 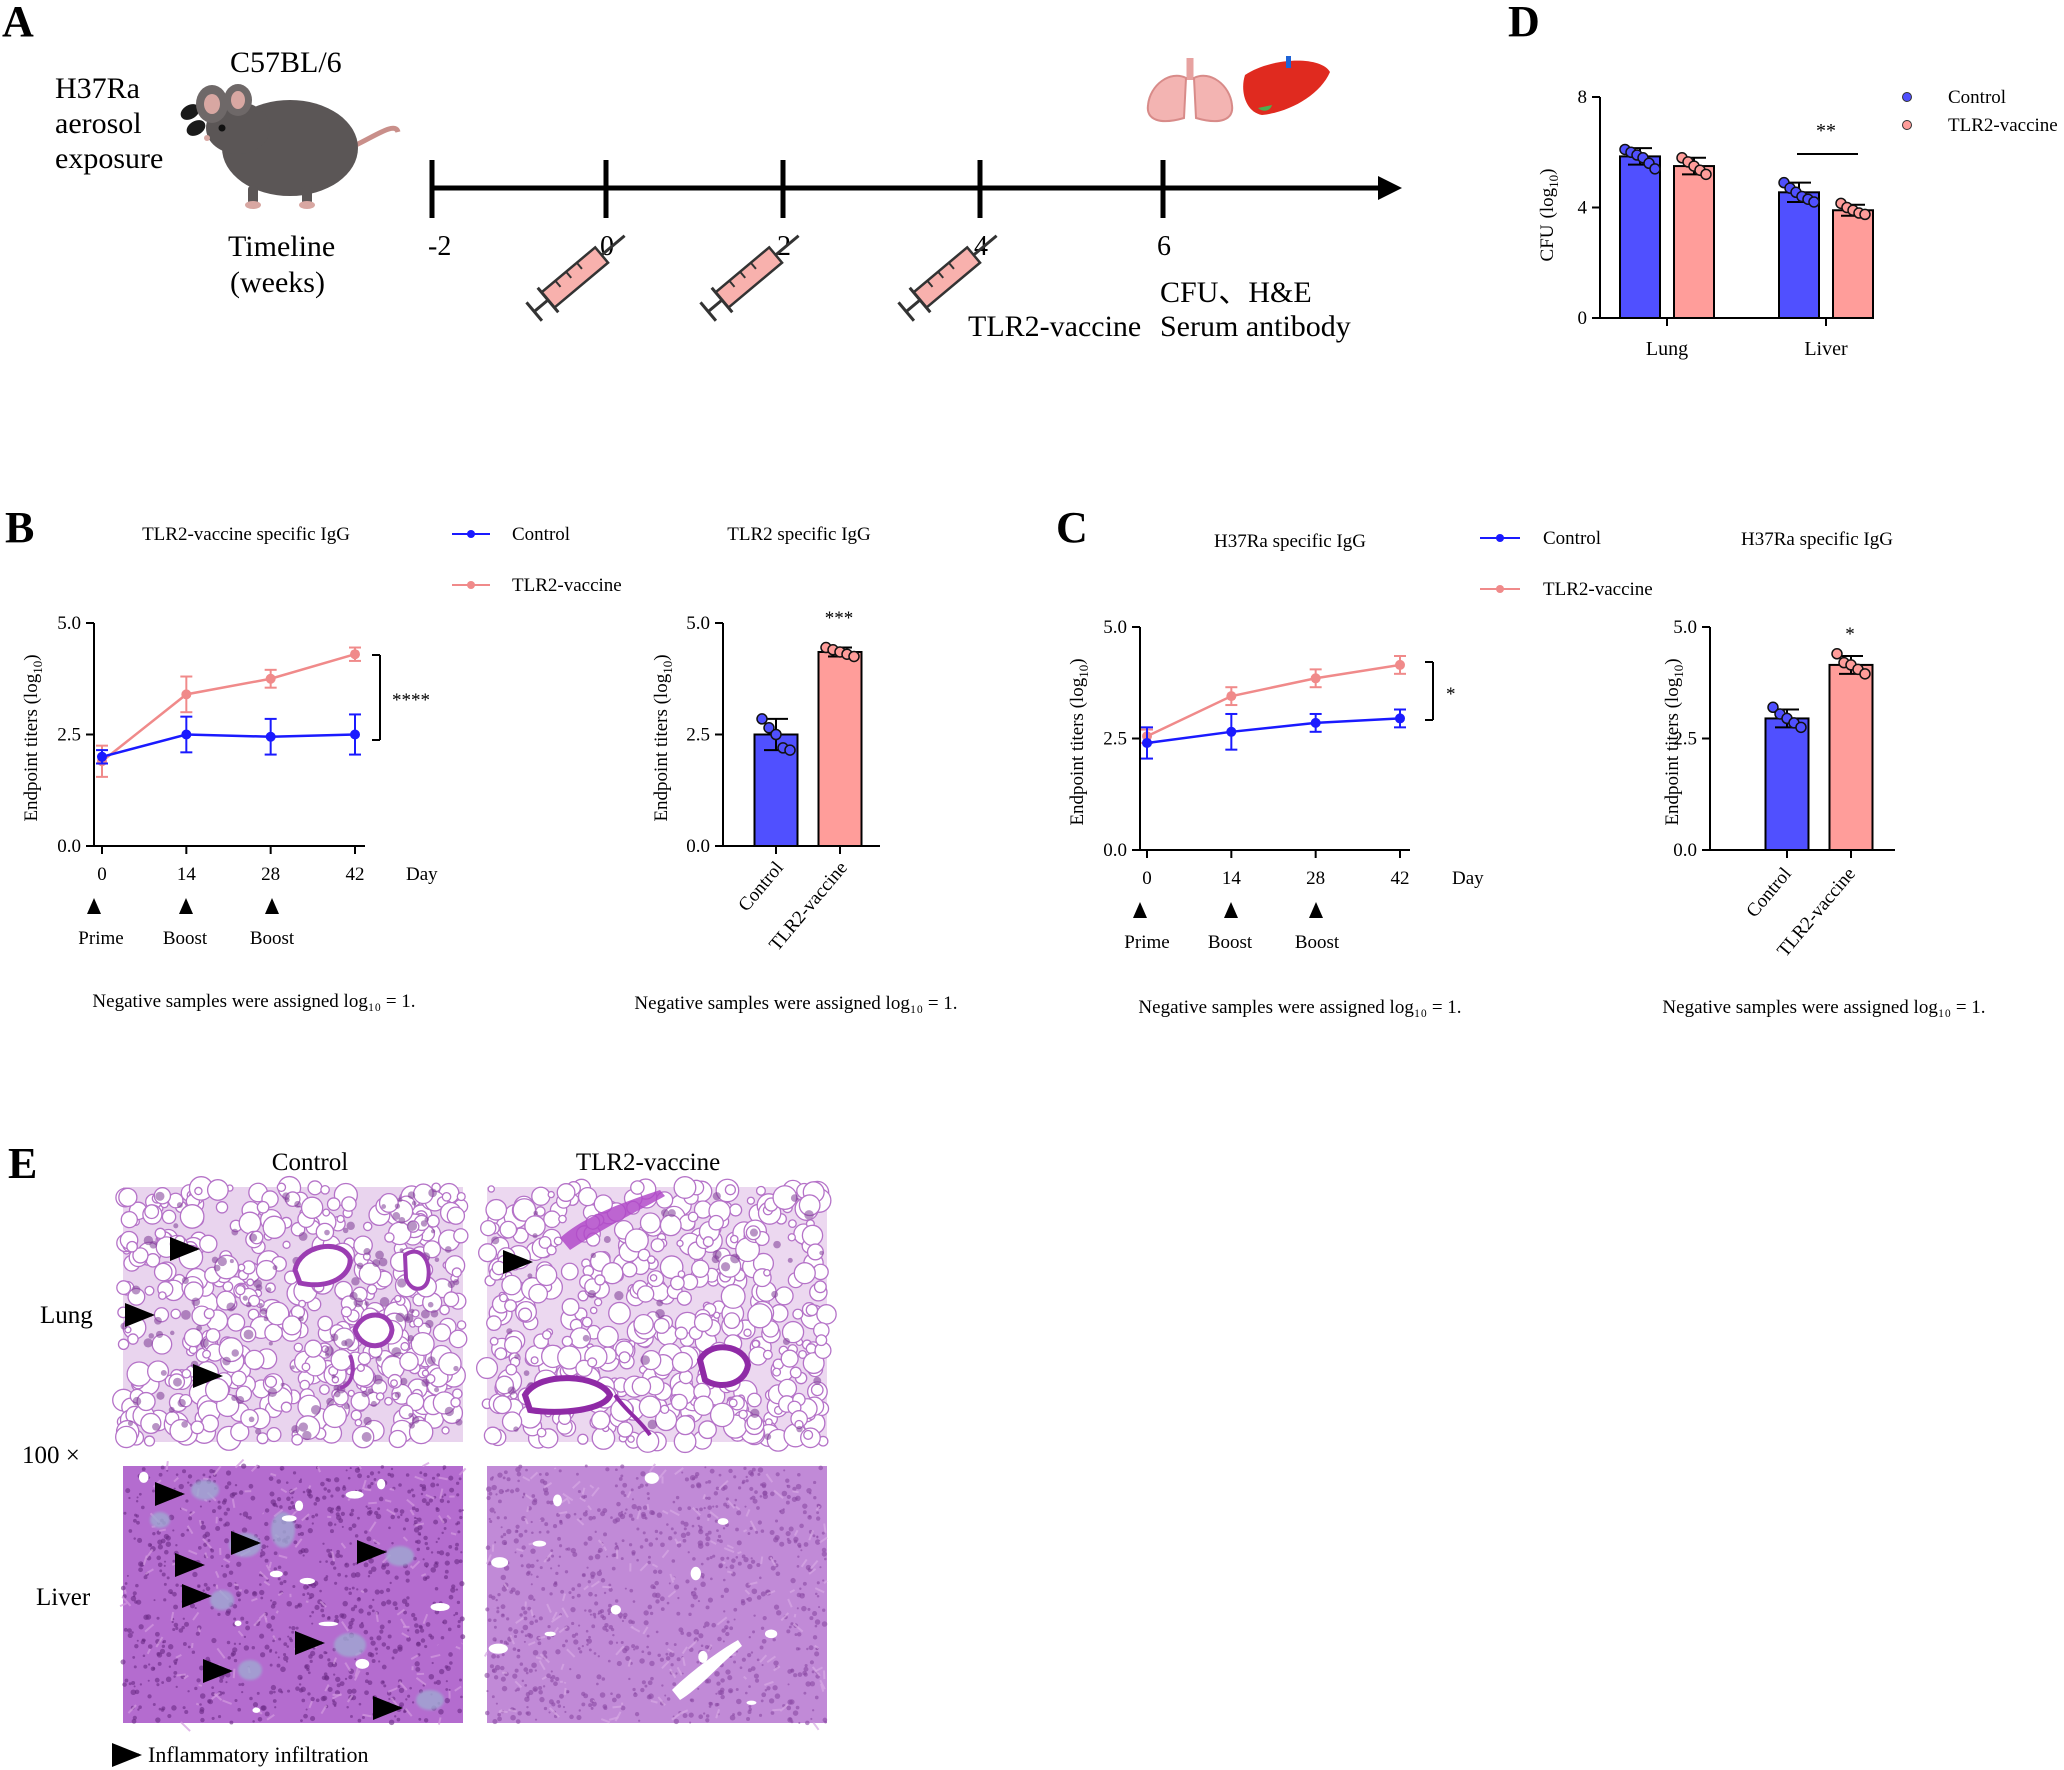 What do you see at coordinates (839, 618) in the screenshot?
I see `b-bar-significance: ***` at bounding box center [839, 618].